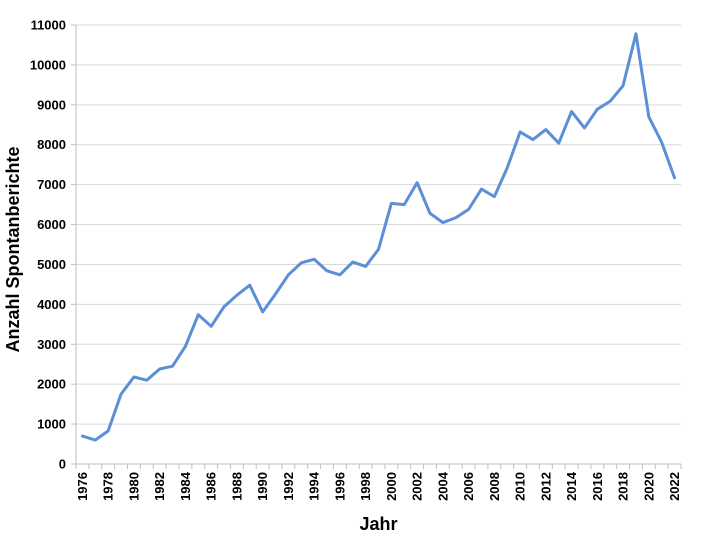 The height and width of the screenshot is (545, 727). I want to click on x-tick-label: 1984, so click(185, 486).